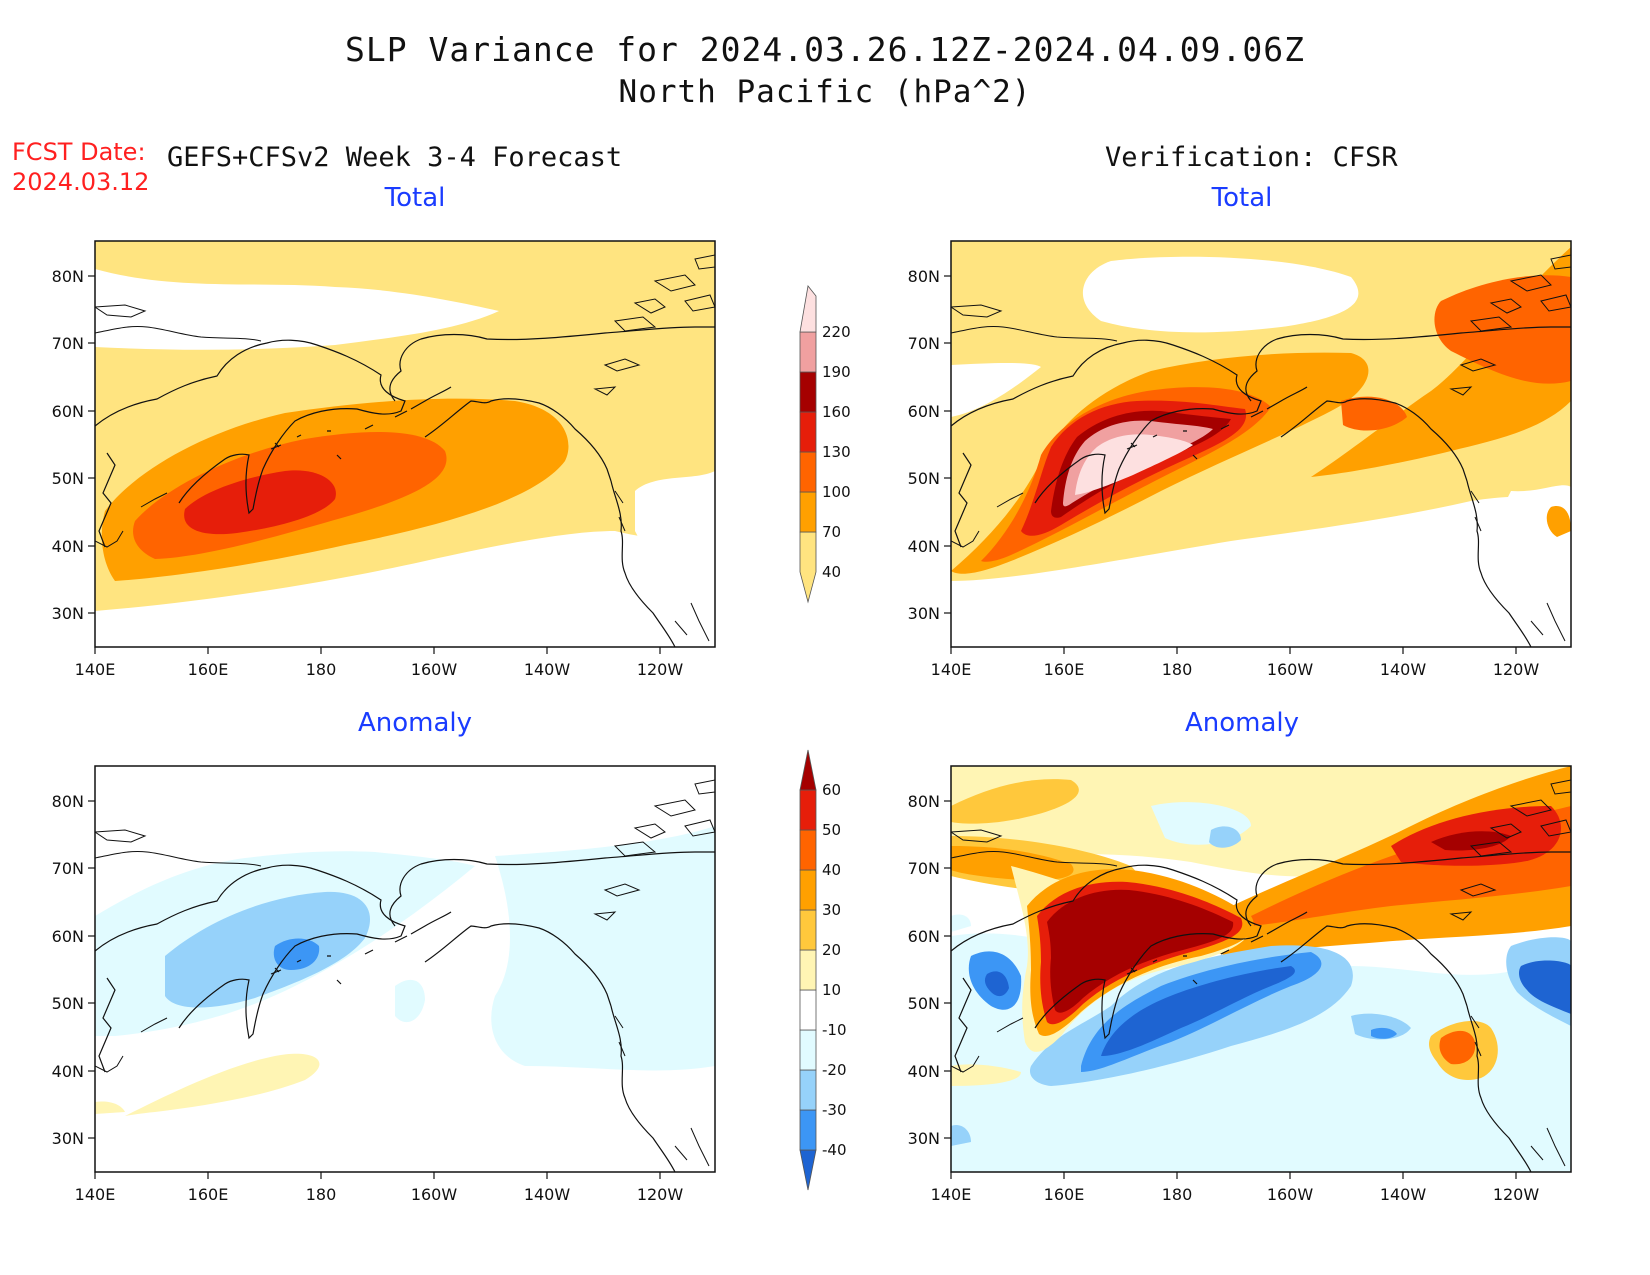 Image resolution: width=1650 pixels, height=1275 pixels. Describe the element at coordinates (831, 910) in the screenshot. I see `colorbar-label: 30` at that location.